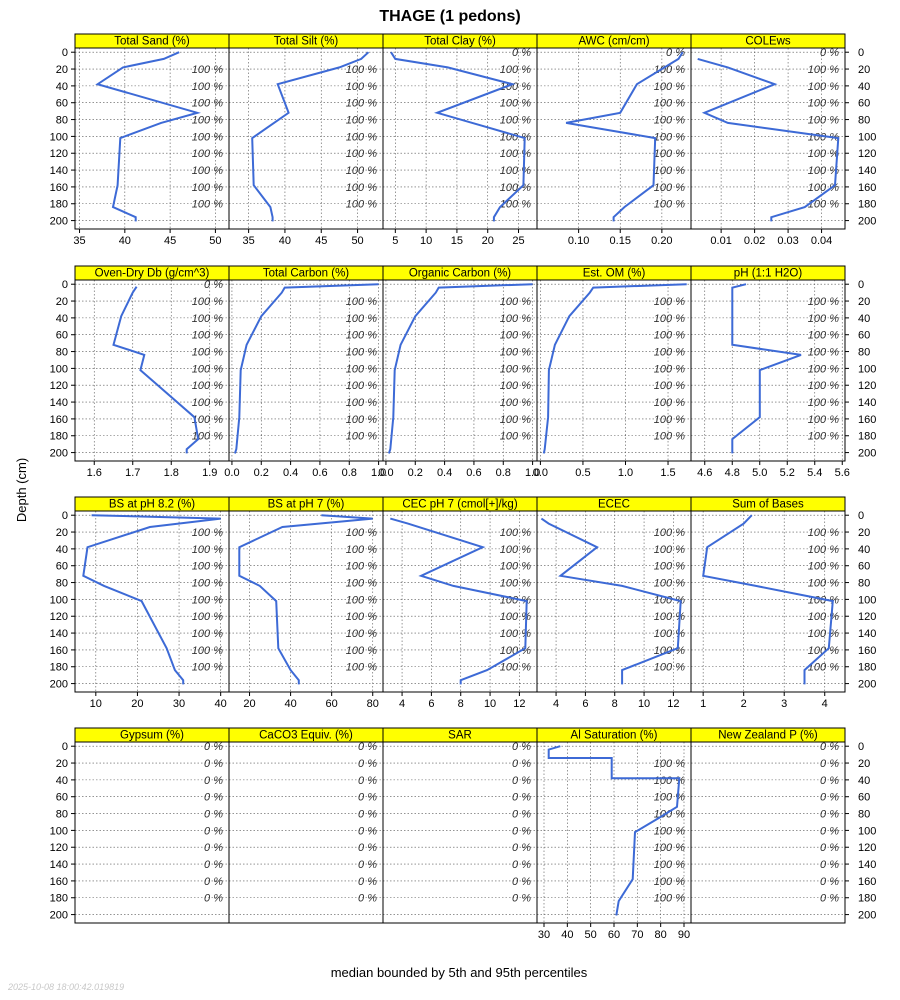 The image size is (900, 1000). I want to click on x-tick-label: 15, so click(457, 241).